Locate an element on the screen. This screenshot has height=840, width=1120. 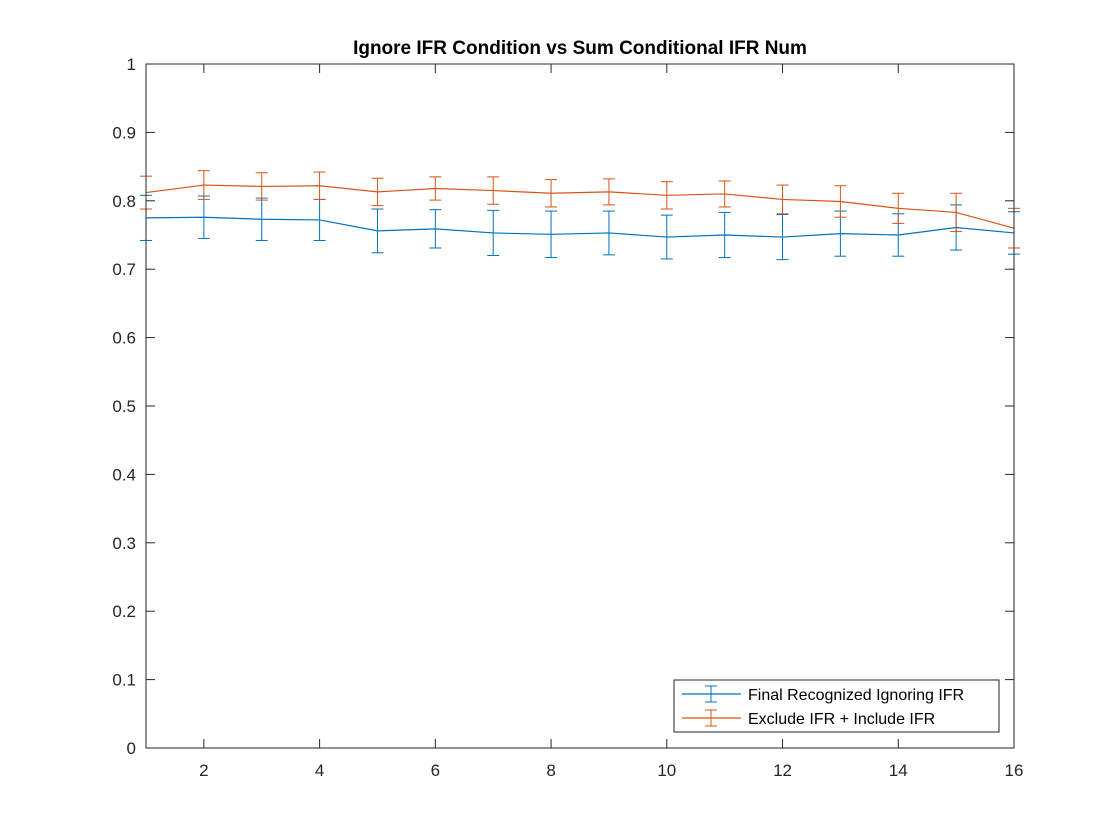
legend-entry-1: Final Recognized Ignoring IFR is located at coordinates (823, 694).